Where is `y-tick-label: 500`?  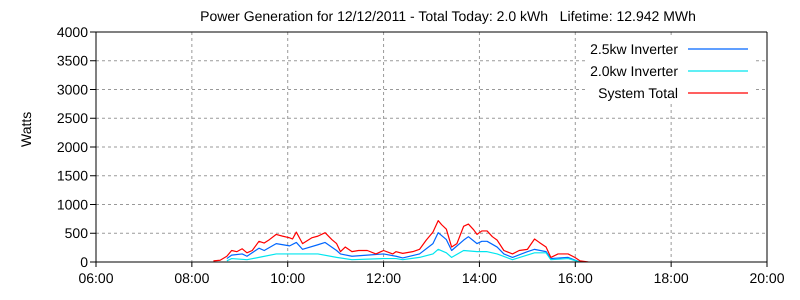
y-tick-label: 500 is located at coordinates (76, 233).